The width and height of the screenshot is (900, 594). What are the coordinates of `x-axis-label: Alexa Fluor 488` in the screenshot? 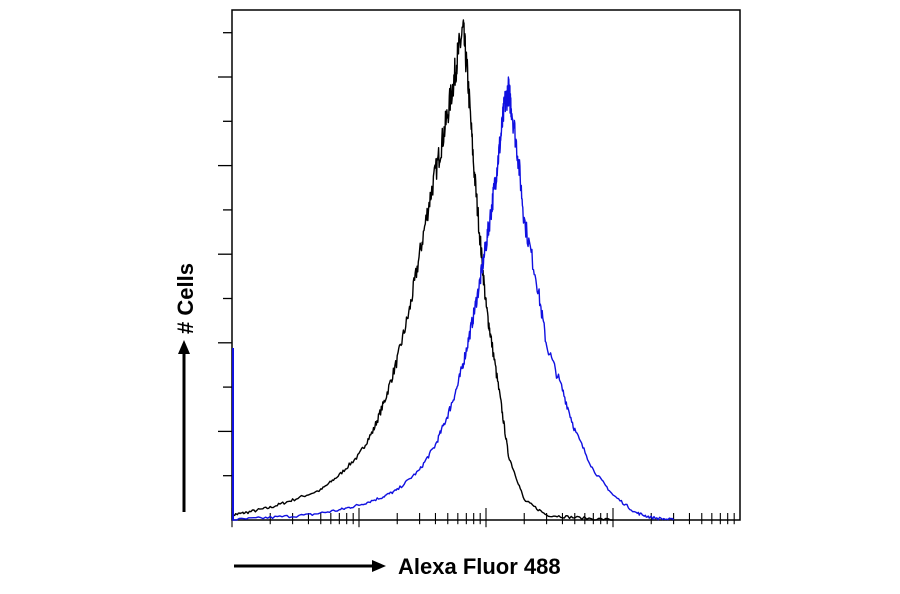 It's located at (479, 566).